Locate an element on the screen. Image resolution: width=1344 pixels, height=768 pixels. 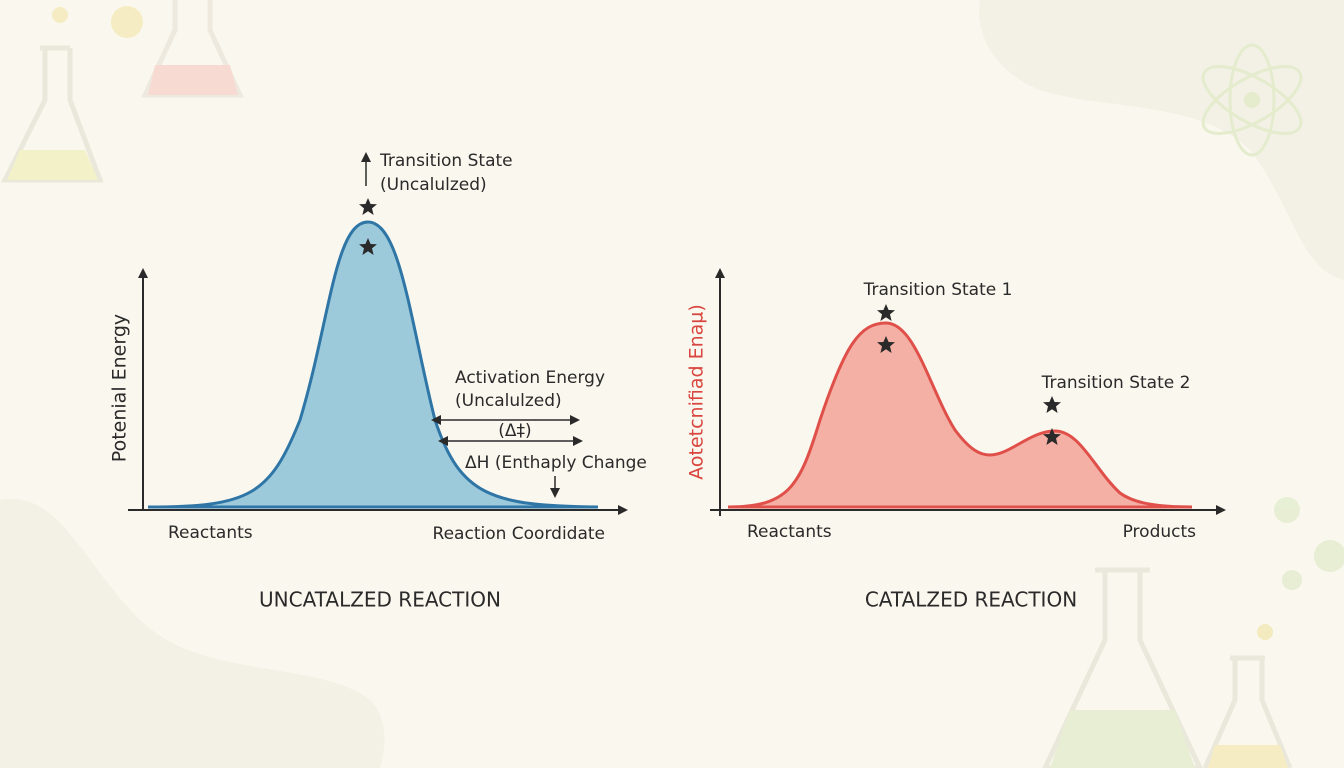
label: (Δ‡) is located at coordinates (514, 431).